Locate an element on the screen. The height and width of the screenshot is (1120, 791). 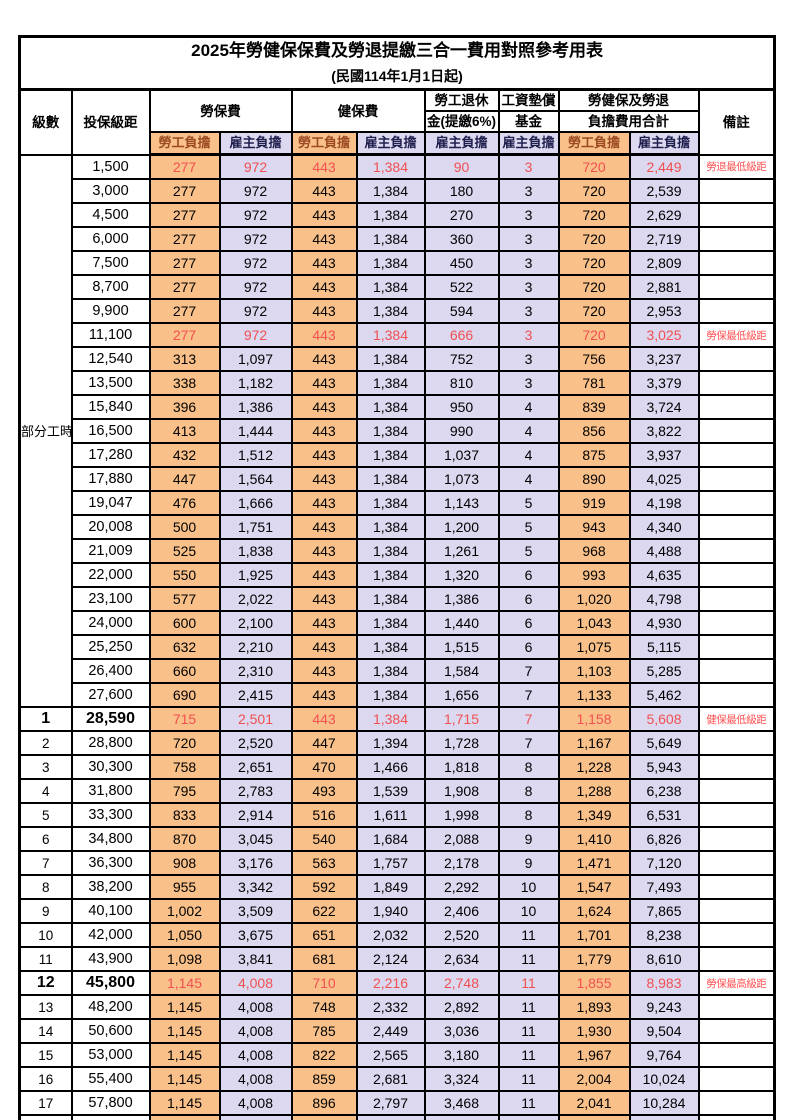
cell-note: 健保最低級距 is located at coordinates (736, 719).